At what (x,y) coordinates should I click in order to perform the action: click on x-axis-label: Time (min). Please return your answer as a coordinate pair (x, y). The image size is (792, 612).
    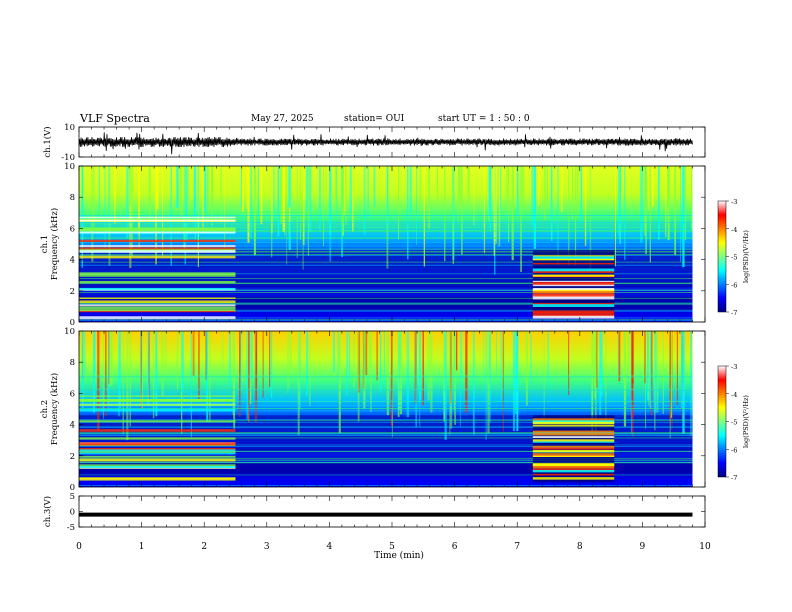
    Looking at the image, I should click on (399, 555).